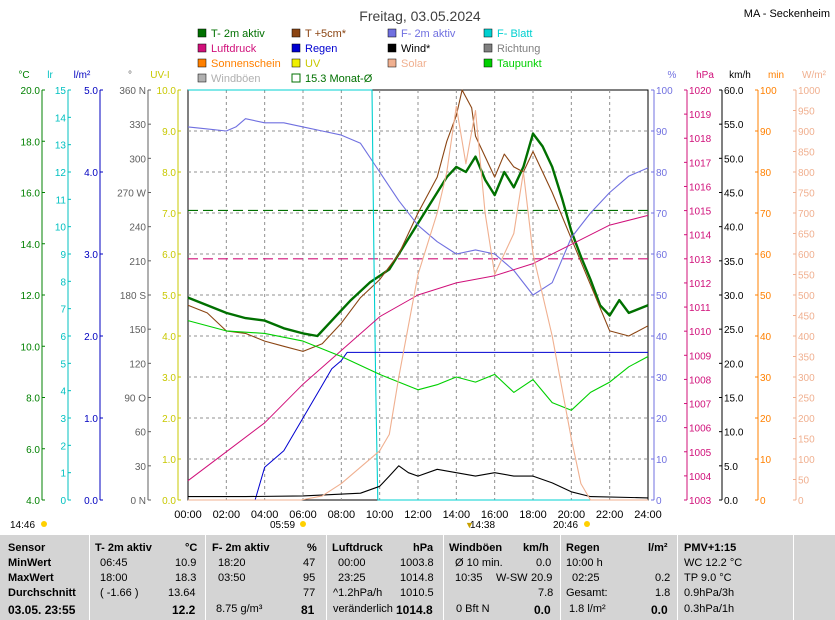 The image size is (835, 620). What do you see at coordinates (169, 460) in the screenshot?
I see `y-tick-label: 1.0` at bounding box center [169, 460].